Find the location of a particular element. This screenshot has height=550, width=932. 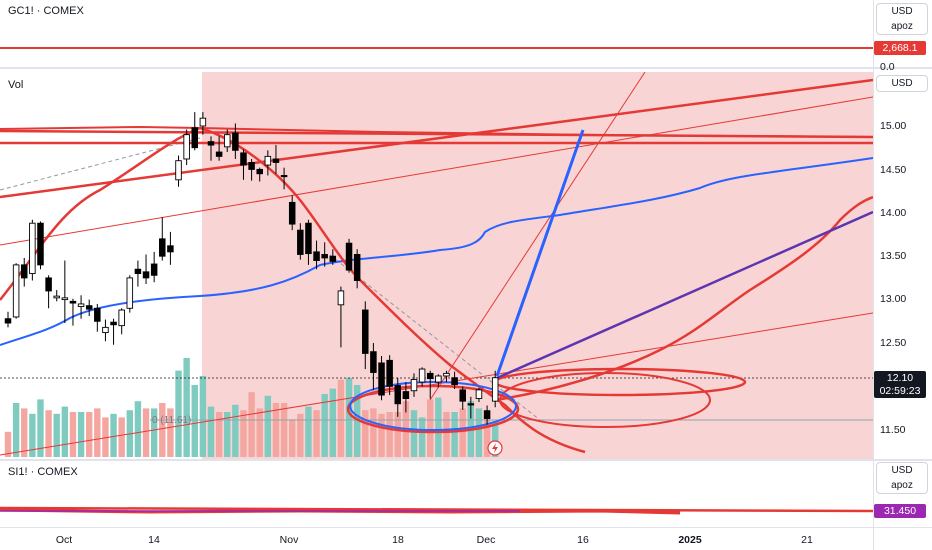

x-tick-label: 2025 is located at coordinates (690, 540).